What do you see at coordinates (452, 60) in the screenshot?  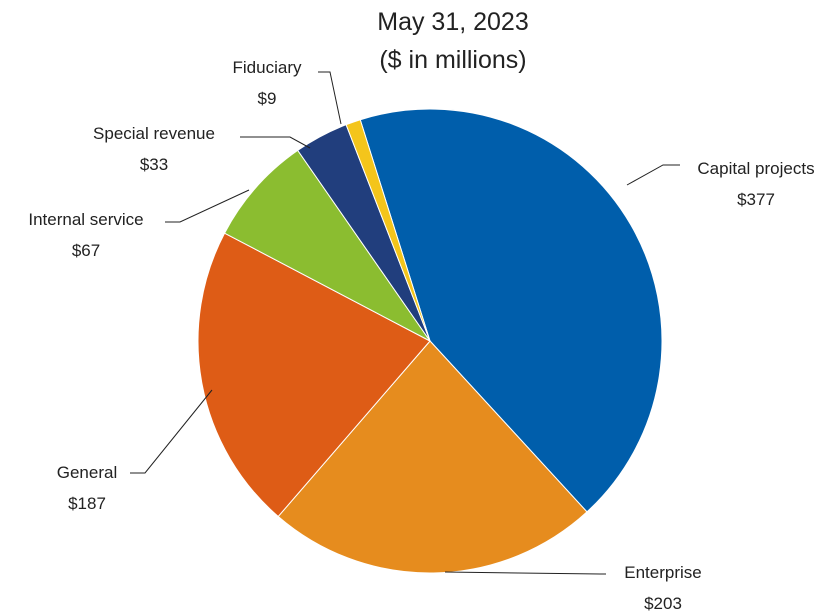 I see `chart-title-line-2: ($ in millions)` at bounding box center [452, 60].